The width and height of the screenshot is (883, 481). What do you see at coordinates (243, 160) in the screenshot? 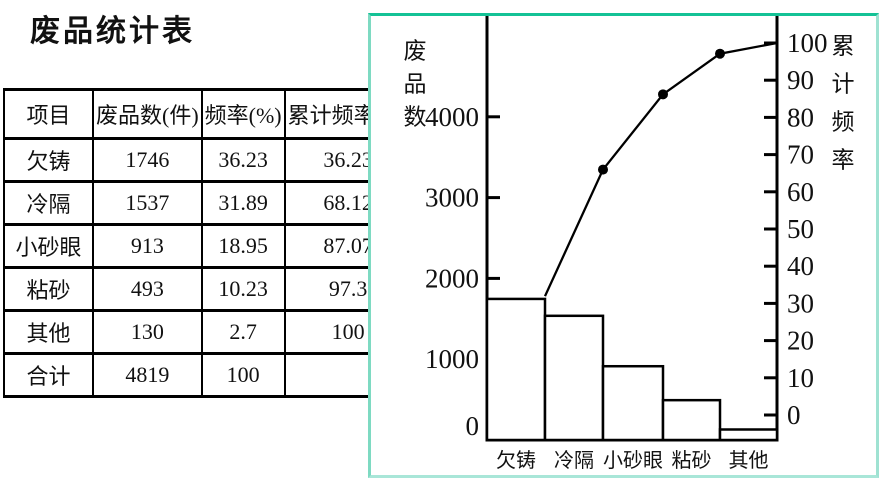
I see `table-cell: 36.23` at bounding box center [243, 160].